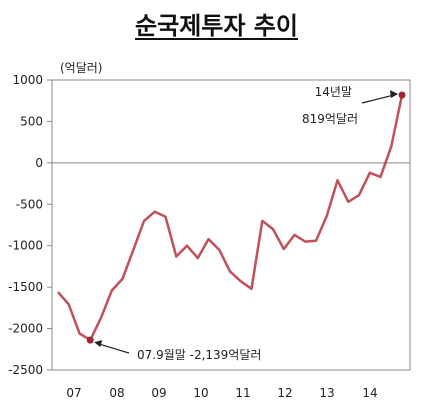  What do you see at coordinates (25, 370) in the screenshot?
I see `y-tick-label: -2500` at bounding box center [25, 370].